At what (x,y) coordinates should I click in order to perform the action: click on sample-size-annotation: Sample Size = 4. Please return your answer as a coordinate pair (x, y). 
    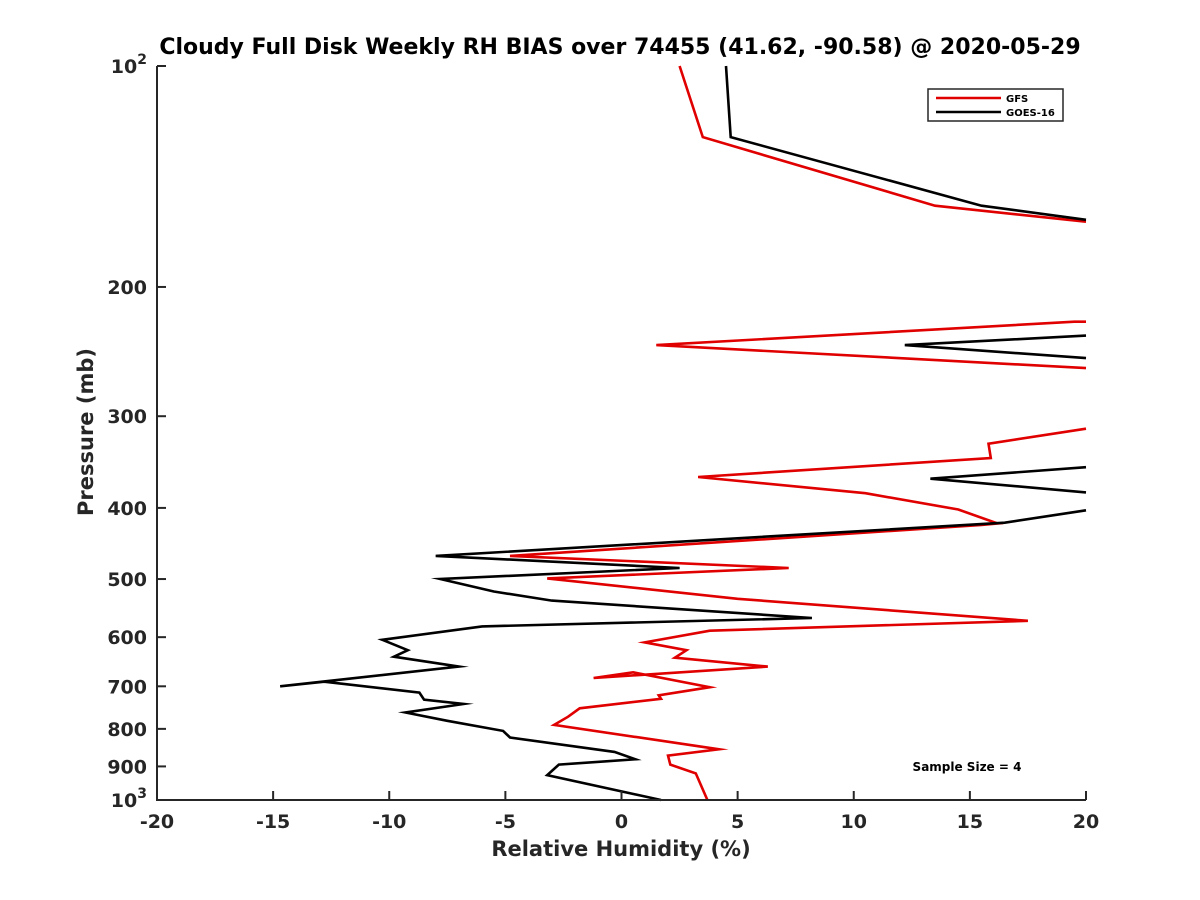
    Looking at the image, I should click on (967, 767).